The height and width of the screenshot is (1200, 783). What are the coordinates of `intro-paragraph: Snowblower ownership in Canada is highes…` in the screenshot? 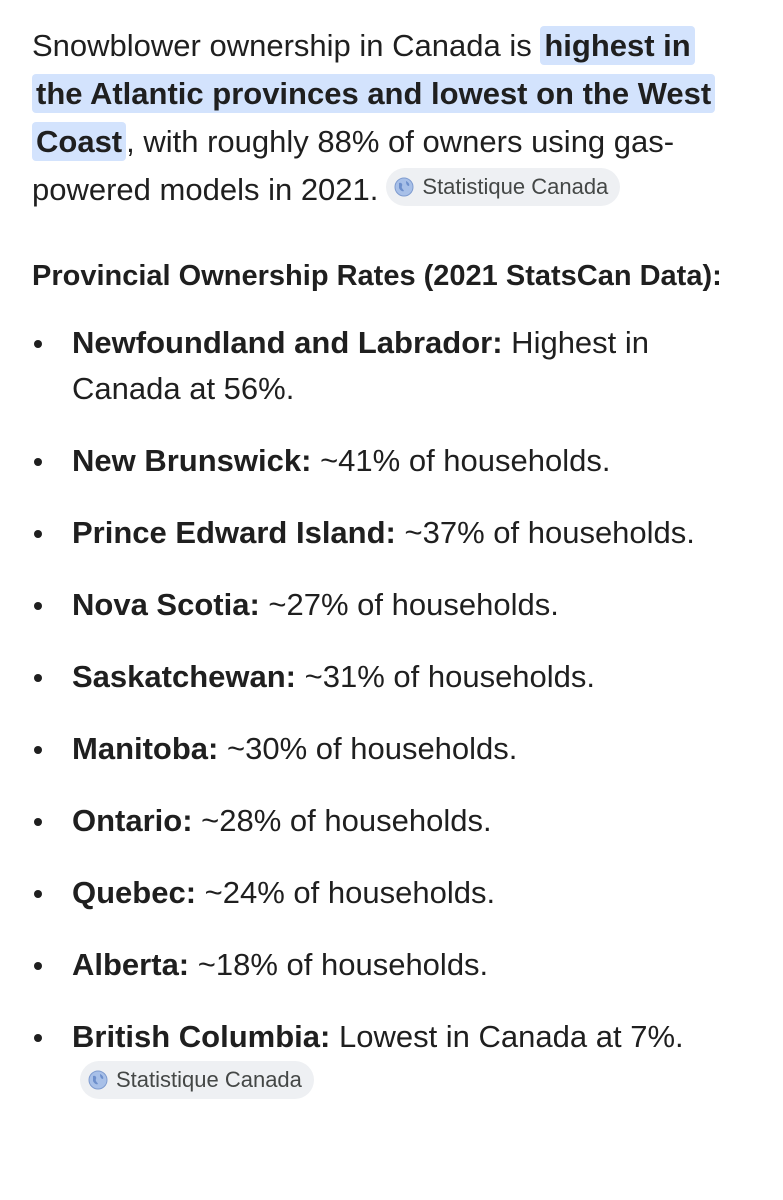 It's located at (387, 118).